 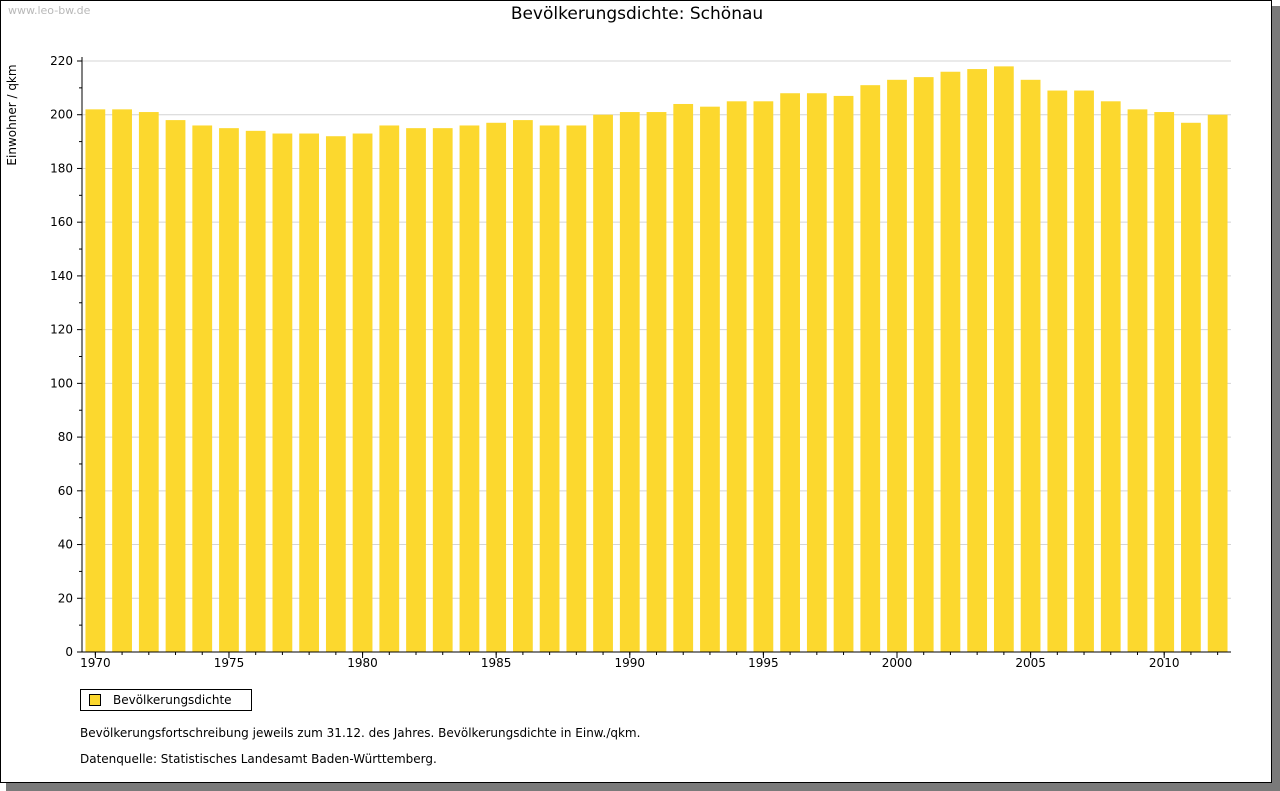 What do you see at coordinates (229, 663) in the screenshot?
I see `x-tick-label-1975: 1975` at bounding box center [229, 663].